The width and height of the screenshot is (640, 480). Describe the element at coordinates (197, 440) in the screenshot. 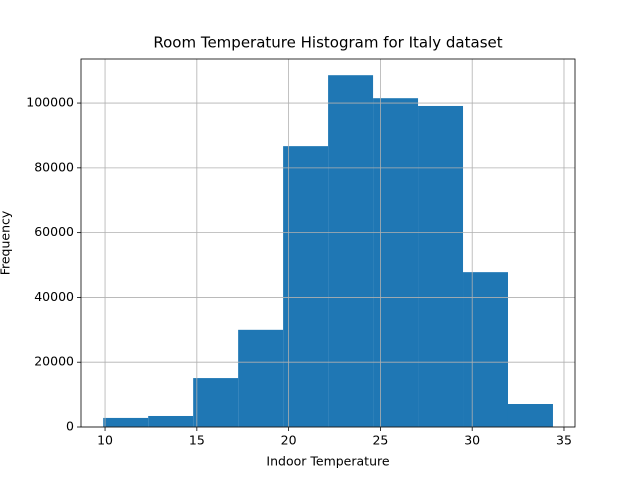

I see `x-tick-label: 15` at that location.